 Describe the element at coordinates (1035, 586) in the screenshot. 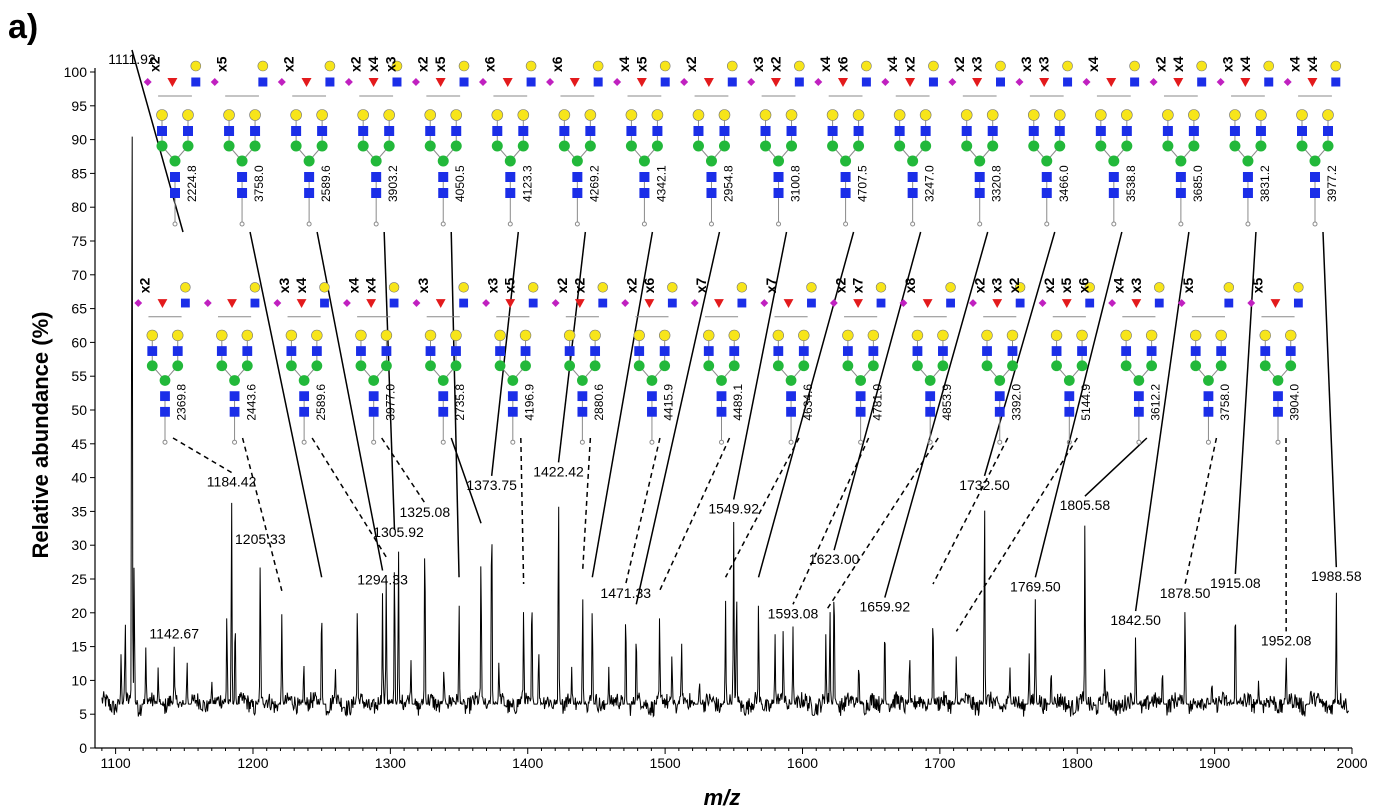

I see `peak-label: 1769.50` at that location.